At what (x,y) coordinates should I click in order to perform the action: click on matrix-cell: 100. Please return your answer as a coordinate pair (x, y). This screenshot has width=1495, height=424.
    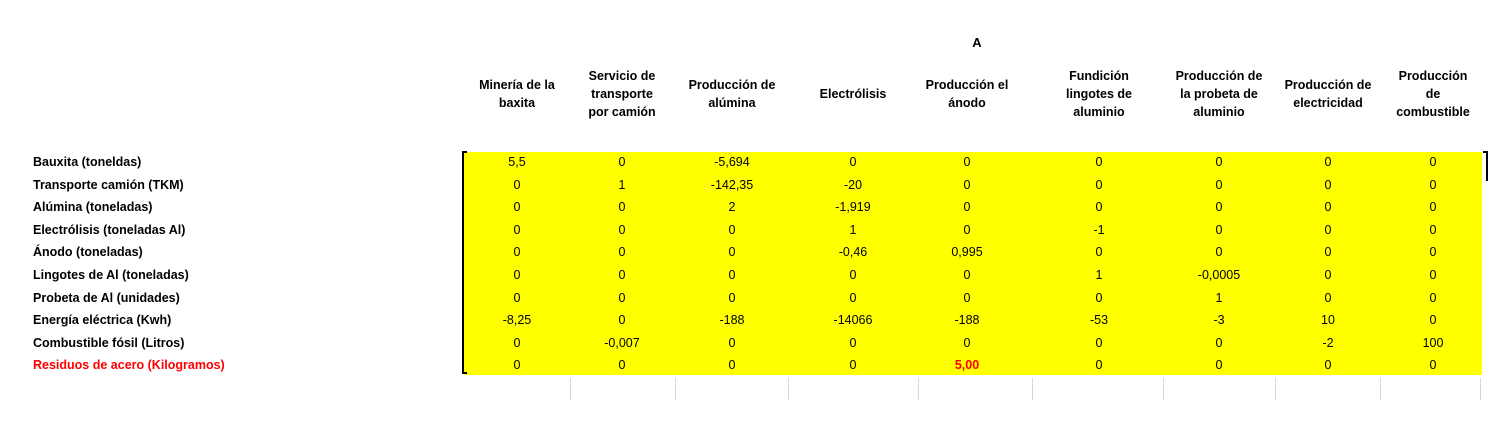
    Looking at the image, I should click on (1433, 342).